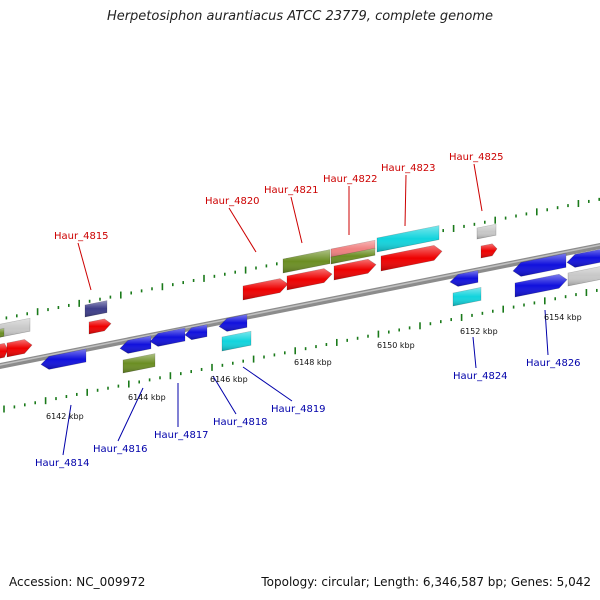  Describe the element at coordinates (396, 345) in the screenshot. I see `kbp-label-6150: 6150 kbp` at that location.